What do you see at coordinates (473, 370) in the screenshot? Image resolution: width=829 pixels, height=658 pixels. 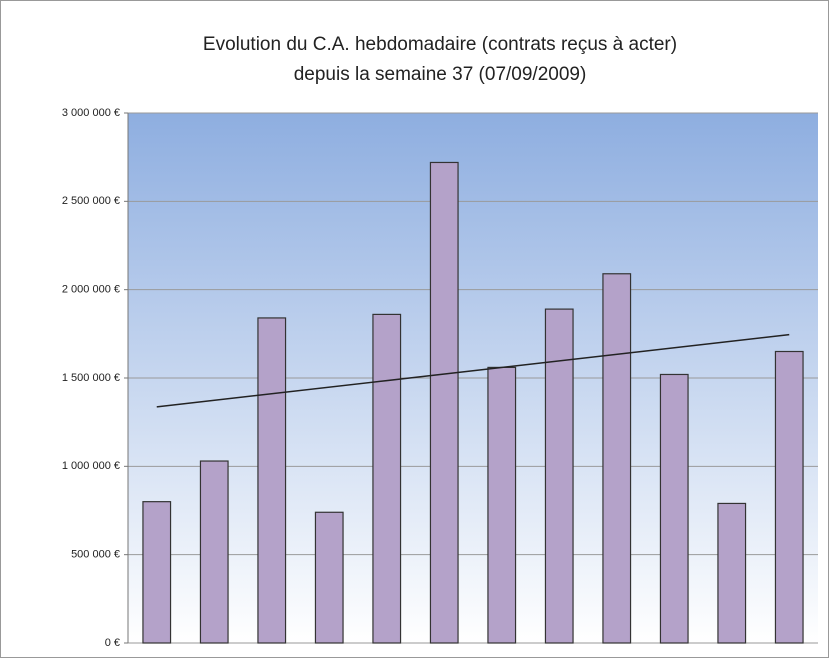 I see `trend-line` at bounding box center [473, 370].